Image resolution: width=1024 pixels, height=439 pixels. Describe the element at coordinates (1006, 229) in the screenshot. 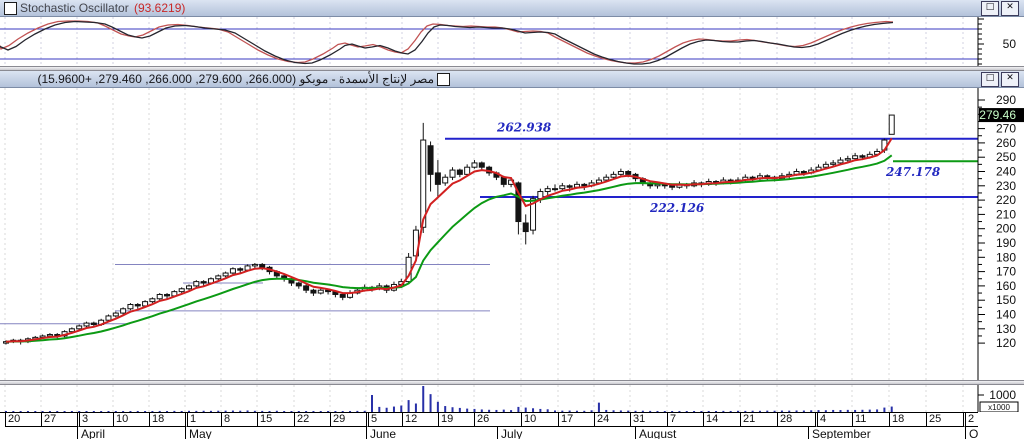

I see `price-tick-label: 200` at that location.